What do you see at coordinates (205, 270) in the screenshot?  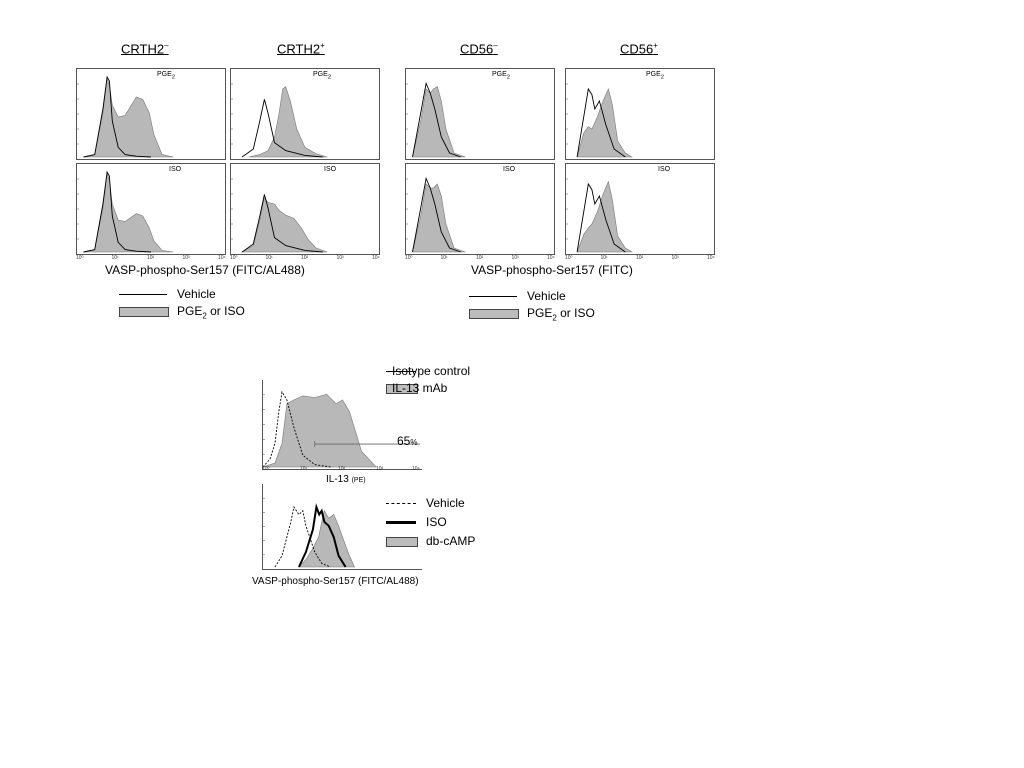 I see `x-axis-label-left: VASP-phospho-Ser157 (FITC/AL488)` at bounding box center [205, 270].